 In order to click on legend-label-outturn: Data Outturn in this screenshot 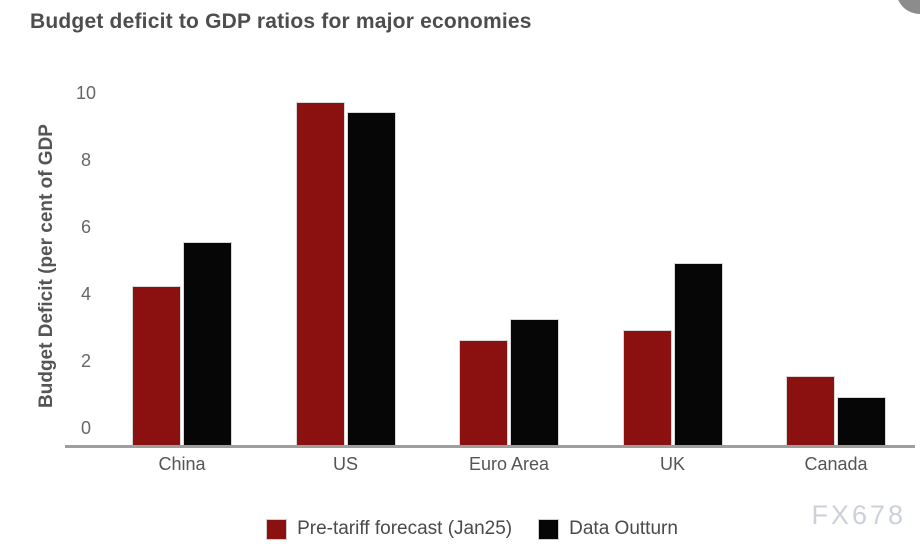, I will do `click(623, 528)`.